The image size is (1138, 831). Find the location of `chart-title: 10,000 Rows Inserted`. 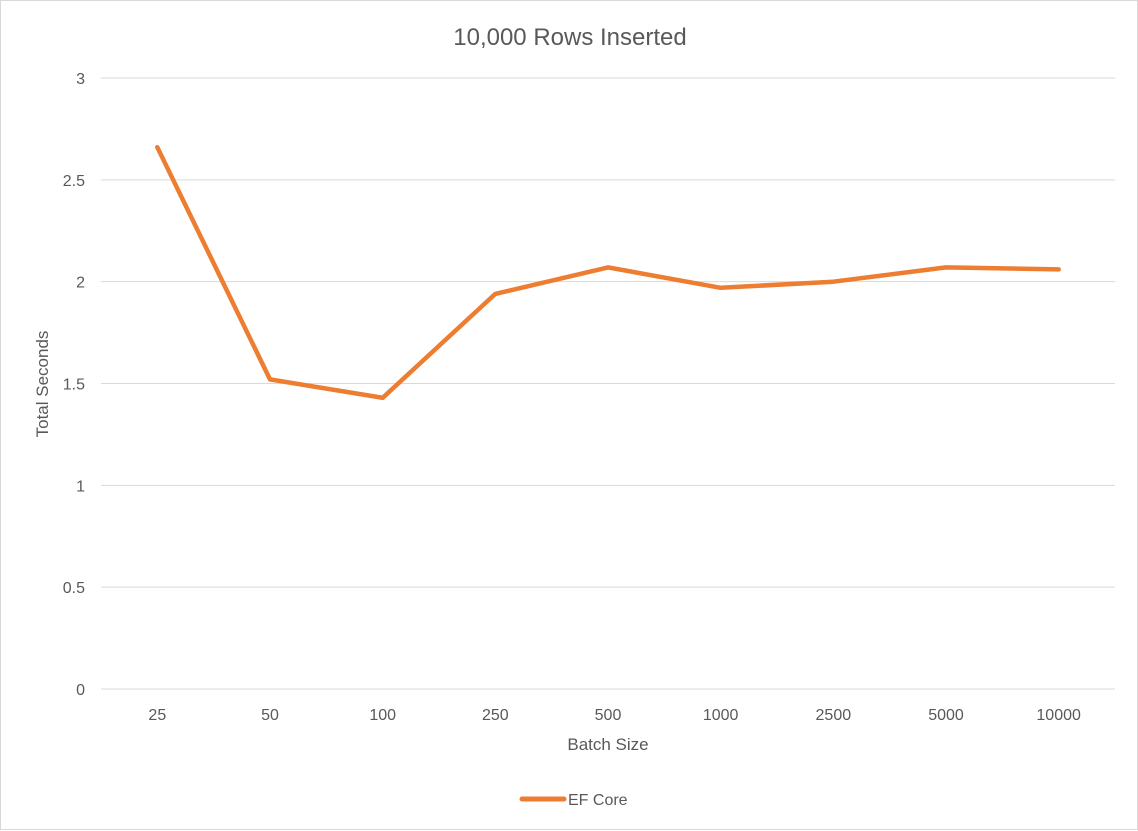

chart-title: 10,000 Rows Inserted is located at coordinates (569, 37).